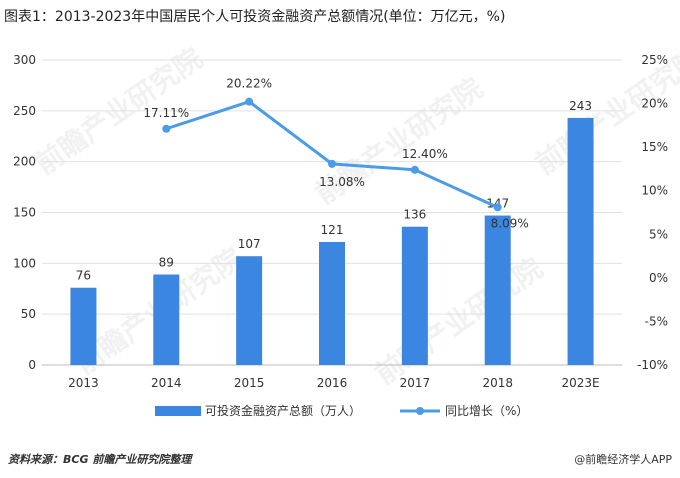  Describe the element at coordinates (332, 230) in the screenshot. I see `bar-value-label: 121` at that location.